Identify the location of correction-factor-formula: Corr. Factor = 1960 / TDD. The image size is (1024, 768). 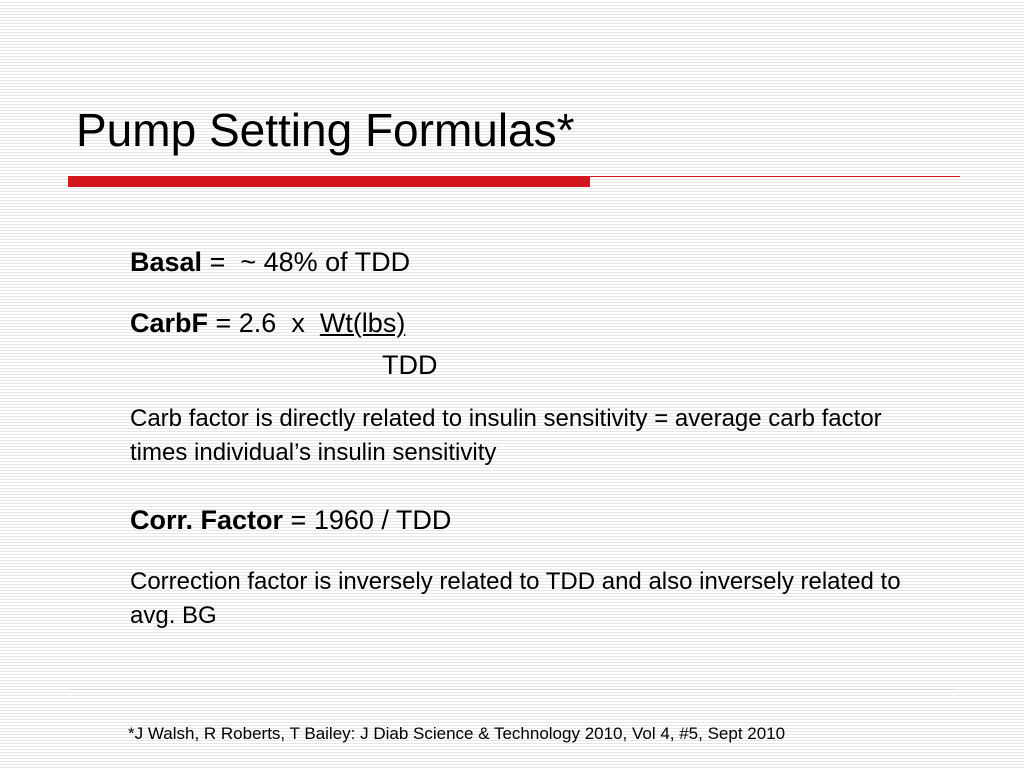
(290, 520).